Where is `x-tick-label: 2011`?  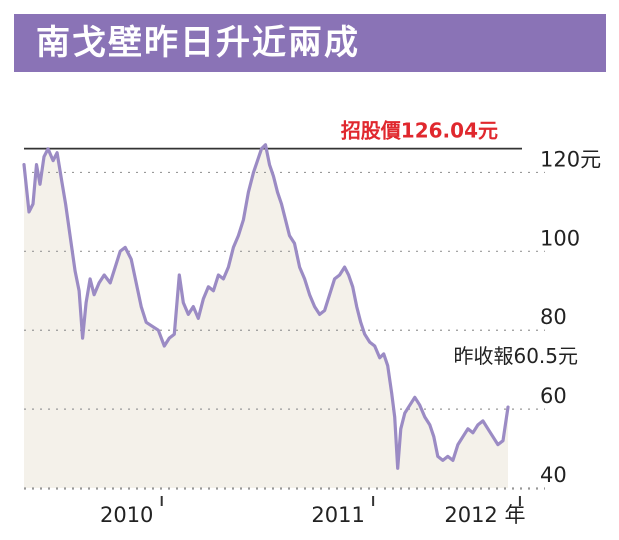 x-tick-label: 2011 is located at coordinates (337, 515).